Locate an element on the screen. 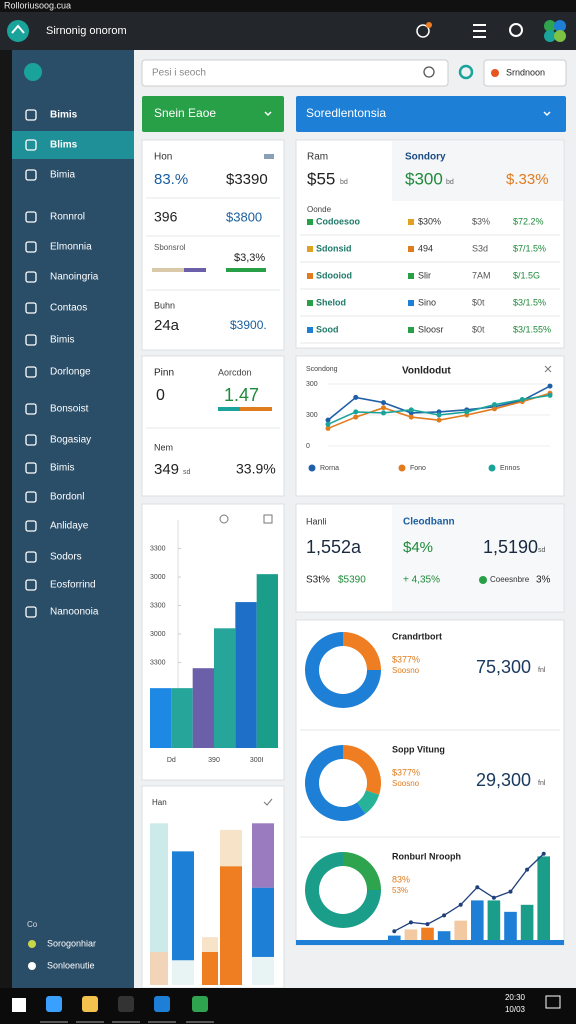 This screenshot has width=576, height=1024. sidebar-item: Eosforrind is located at coordinates (73, 585).